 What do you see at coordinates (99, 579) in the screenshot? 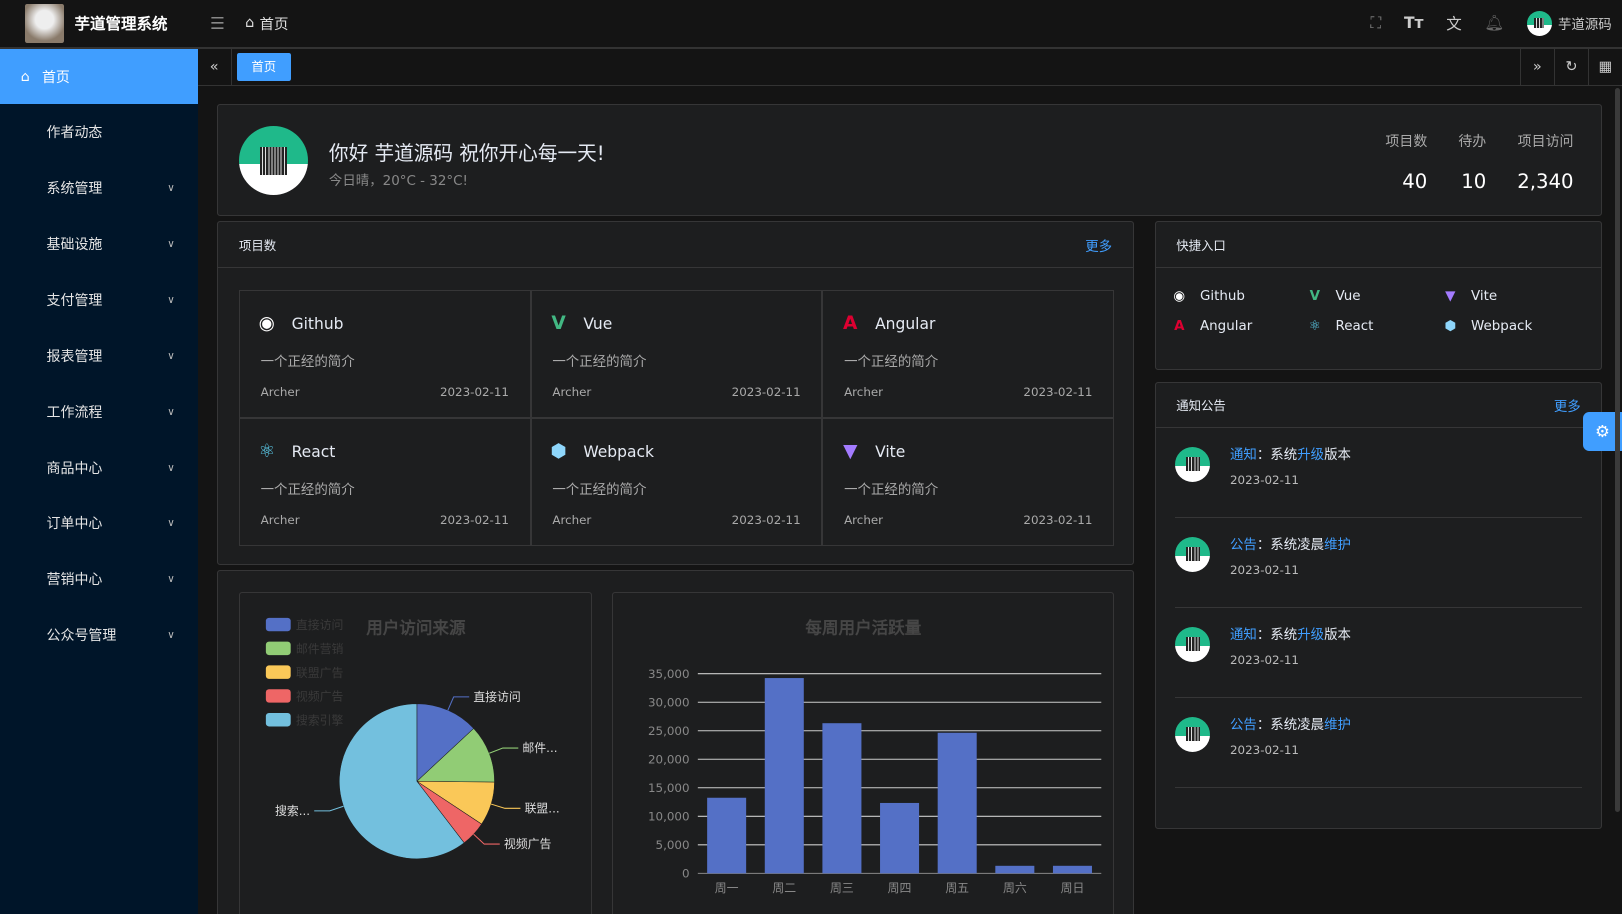
I see `sidebar-item: 营销中心 ∨` at bounding box center [99, 579].